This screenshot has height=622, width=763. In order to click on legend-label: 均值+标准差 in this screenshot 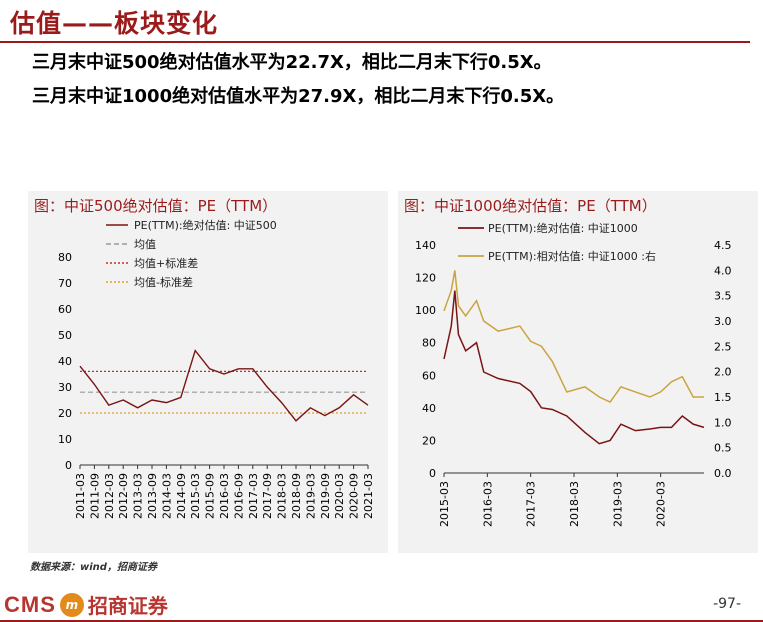, I will do `click(166, 263)`.